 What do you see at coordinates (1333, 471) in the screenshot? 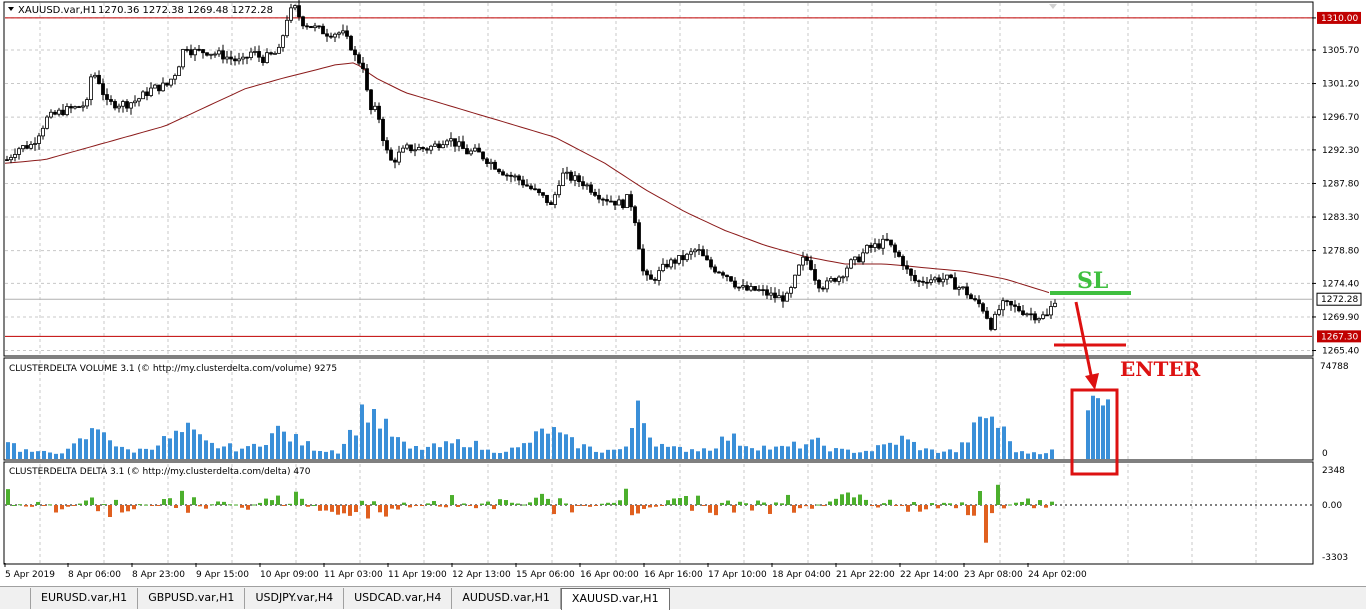
I see `delta-max-label: 2348` at bounding box center [1333, 471].